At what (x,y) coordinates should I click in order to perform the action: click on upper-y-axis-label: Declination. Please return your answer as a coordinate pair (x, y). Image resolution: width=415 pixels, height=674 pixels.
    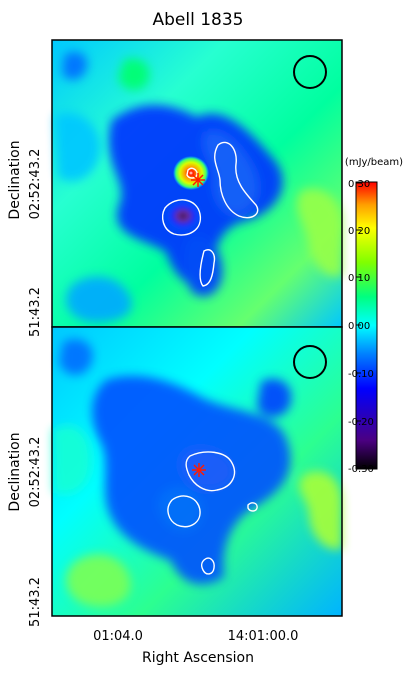
    Looking at the image, I should click on (15, 179).